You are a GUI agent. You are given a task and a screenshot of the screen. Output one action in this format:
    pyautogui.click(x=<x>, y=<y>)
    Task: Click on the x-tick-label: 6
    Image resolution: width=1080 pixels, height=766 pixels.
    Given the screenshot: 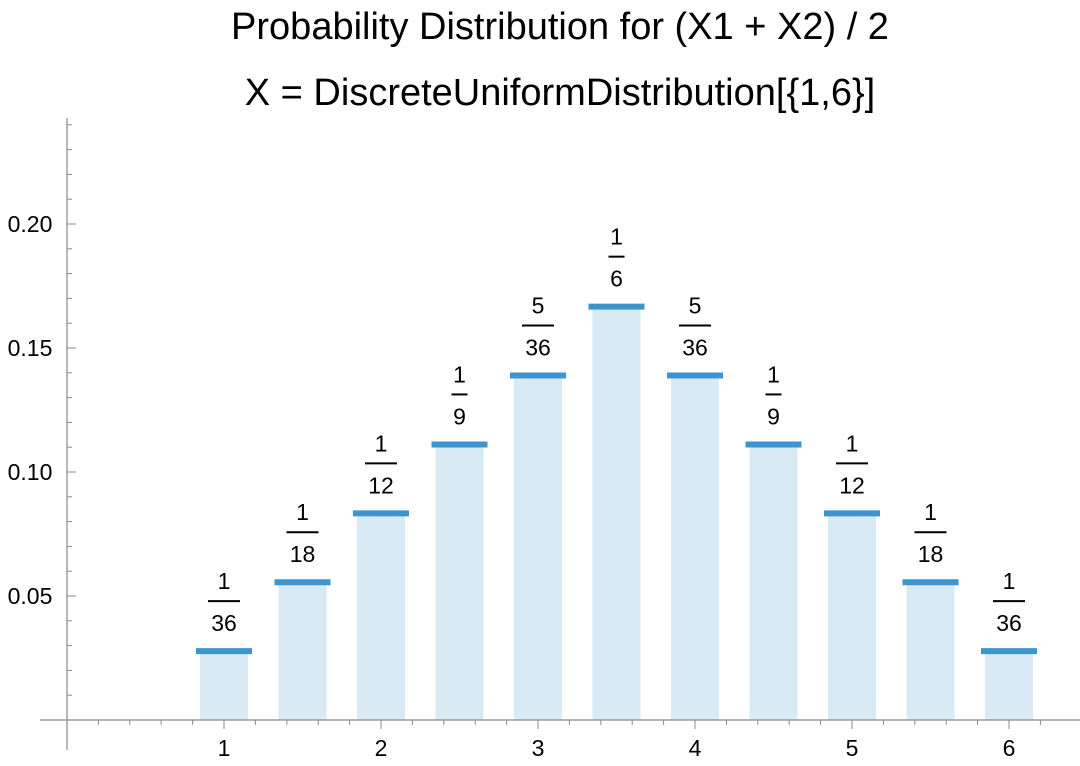 What is the action you would take?
    pyautogui.click(x=1009, y=748)
    